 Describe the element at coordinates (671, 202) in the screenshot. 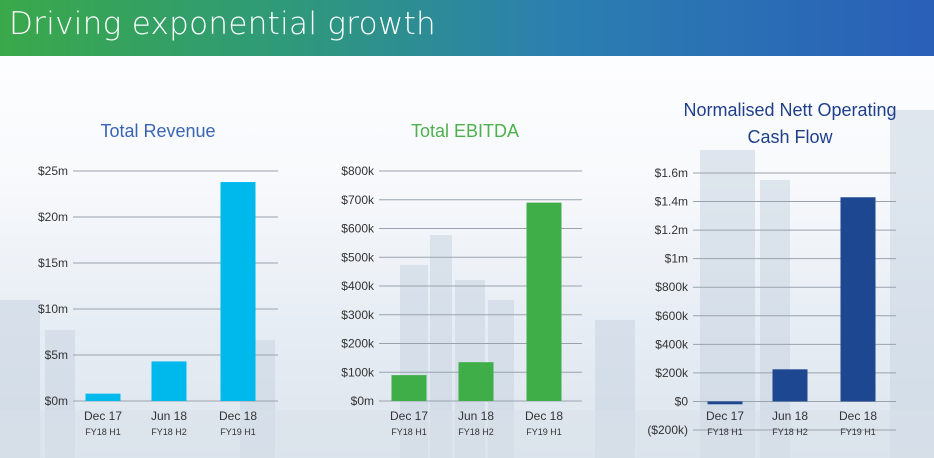

I see `chart-cashflow-ytick-label: $1.4m` at that location.